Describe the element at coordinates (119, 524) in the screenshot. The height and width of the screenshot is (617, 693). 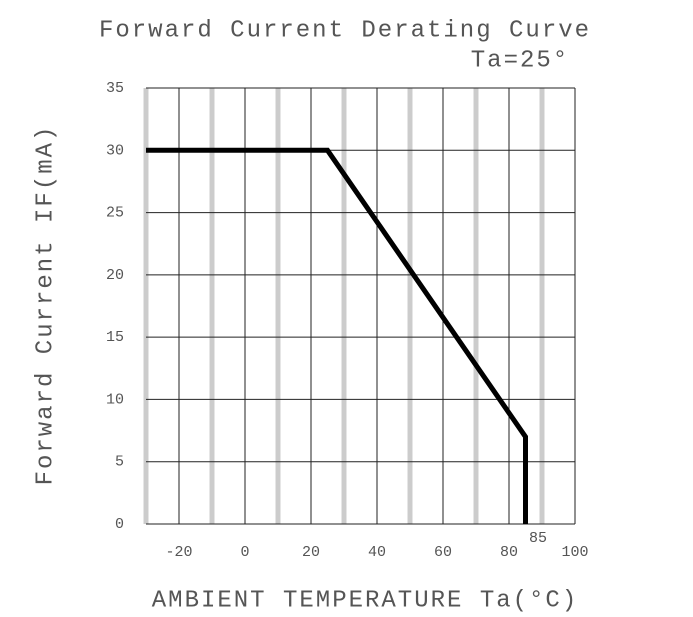
I see `y-tick-label: 0` at that location.